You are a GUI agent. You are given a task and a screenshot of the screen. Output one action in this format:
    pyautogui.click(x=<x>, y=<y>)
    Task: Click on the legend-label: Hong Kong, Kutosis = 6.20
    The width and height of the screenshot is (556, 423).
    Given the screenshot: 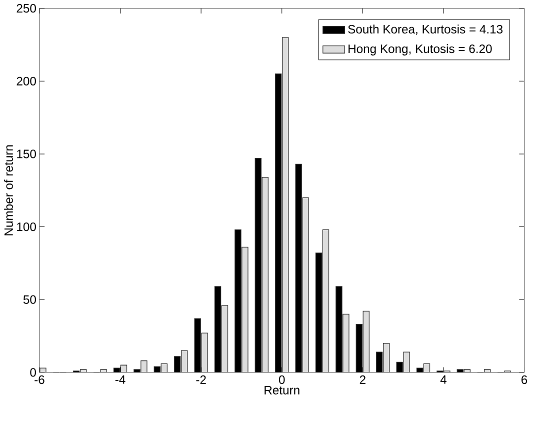 What is the action you would take?
    pyautogui.click(x=420, y=50)
    